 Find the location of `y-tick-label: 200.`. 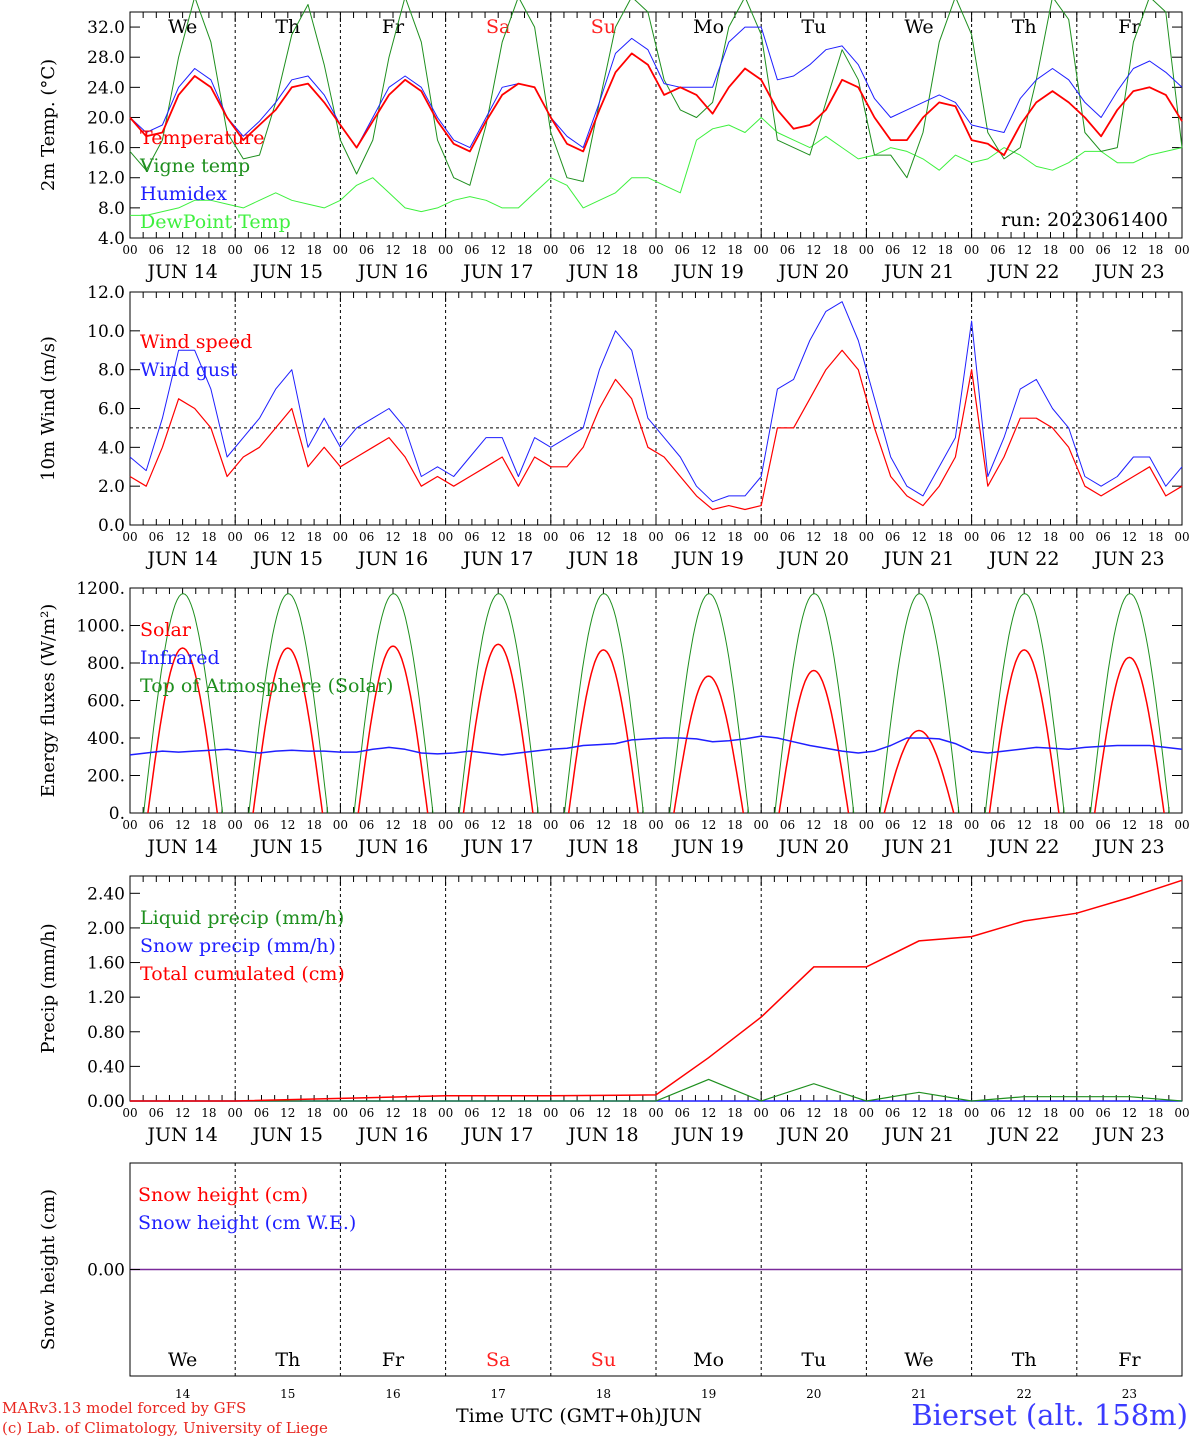

y-tick-label: 200. is located at coordinates (106, 777).